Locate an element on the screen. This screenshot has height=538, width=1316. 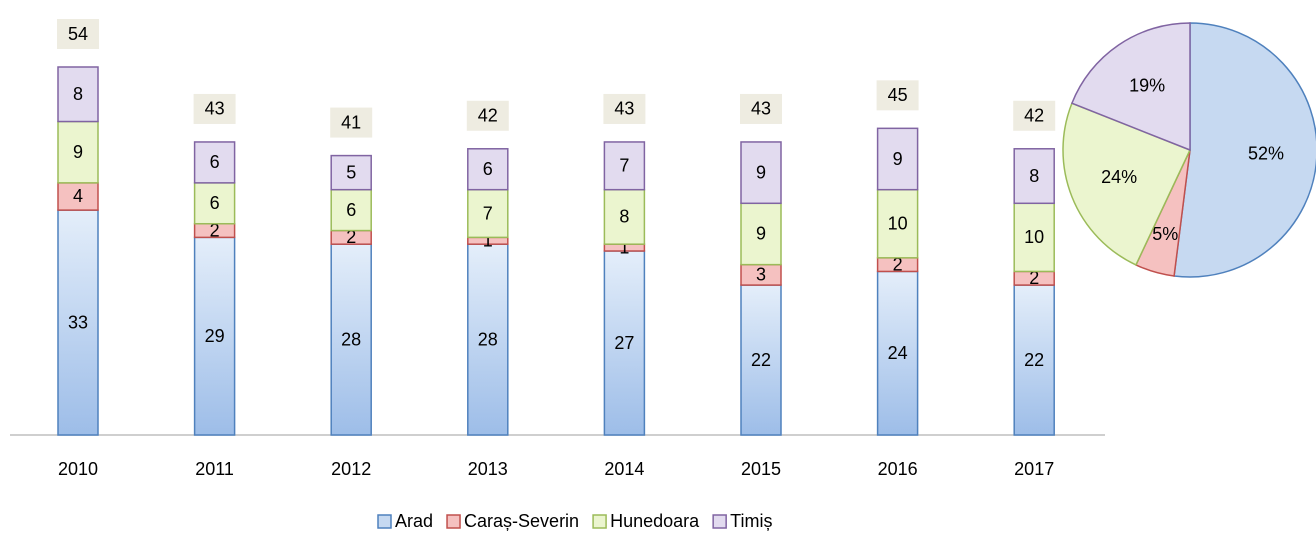
data-label: 3 is located at coordinates (761, 275).